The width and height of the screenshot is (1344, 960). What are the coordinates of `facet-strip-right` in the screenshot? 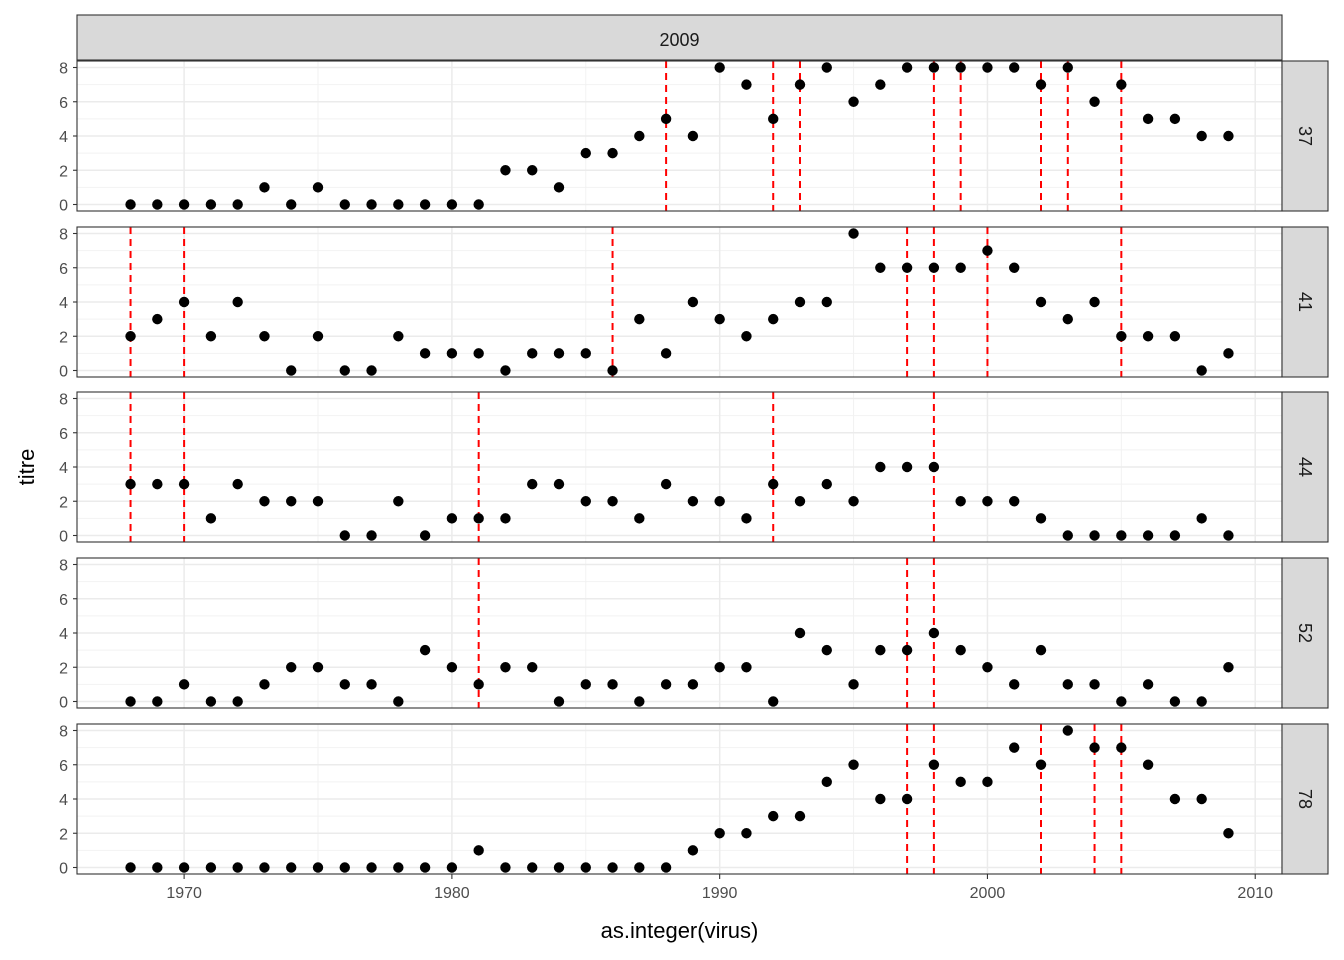 It's located at (1305, 633).